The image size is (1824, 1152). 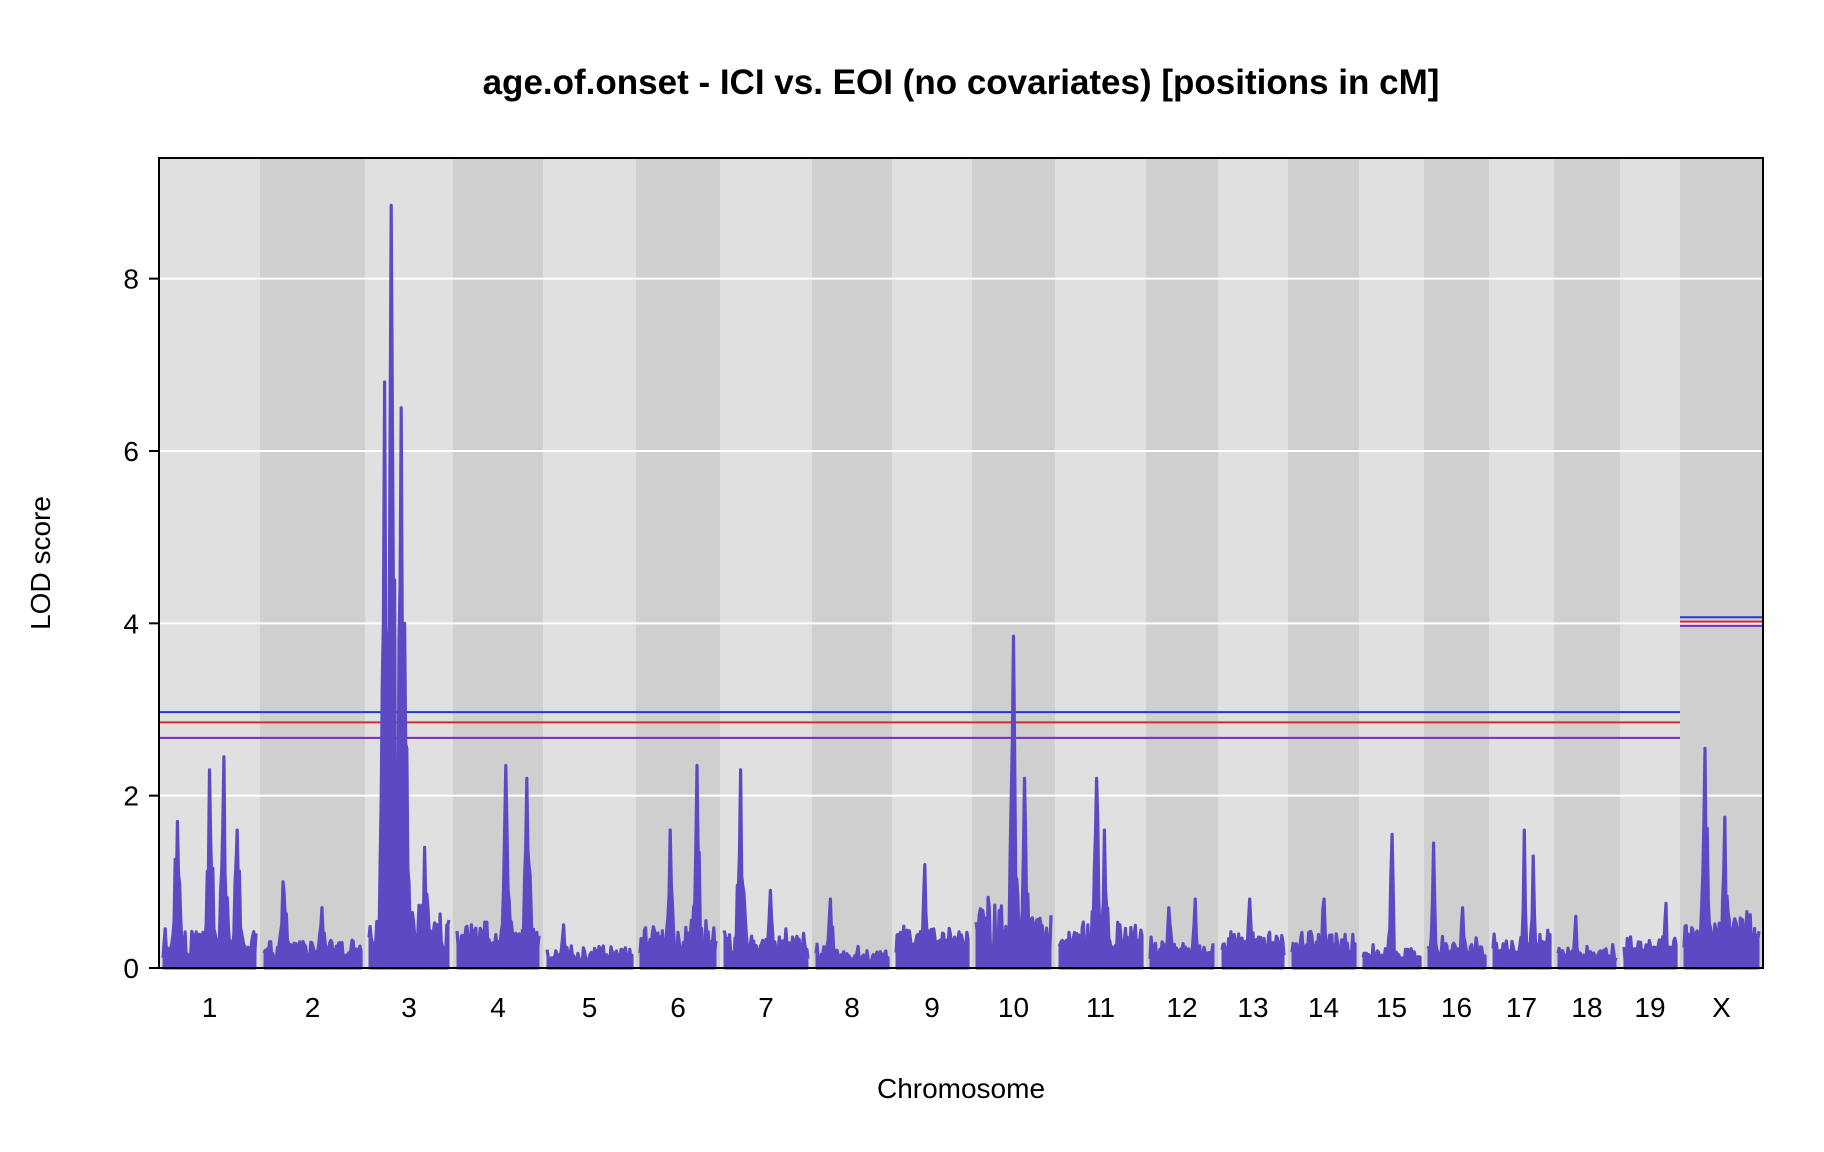 What do you see at coordinates (1252, 1007) in the screenshot?
I see `x-tick-label-chr-13: 13` at bounding box center [1252, 1007].